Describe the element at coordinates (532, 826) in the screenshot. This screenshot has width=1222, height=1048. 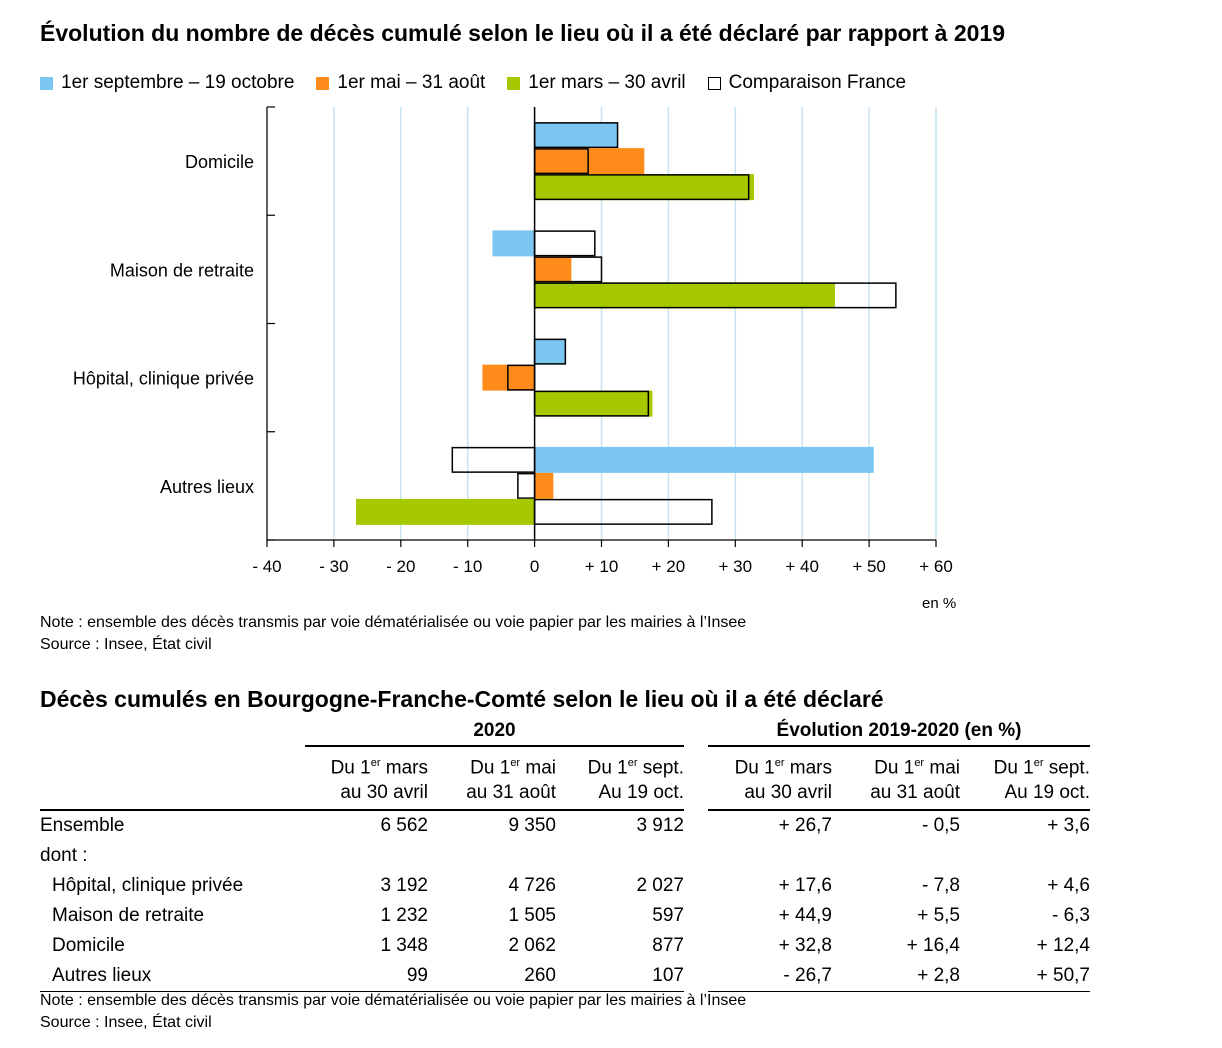
I see `cell-ensemble-v2: 9 350` at that location.